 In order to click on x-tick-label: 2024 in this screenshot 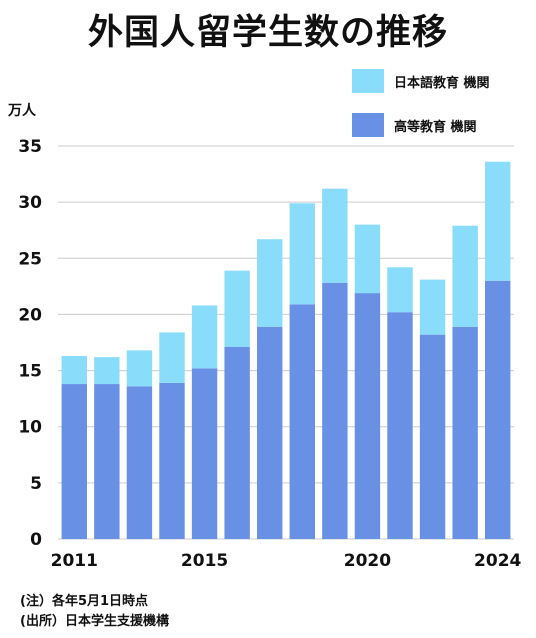, I will do `click(497, 561)`.